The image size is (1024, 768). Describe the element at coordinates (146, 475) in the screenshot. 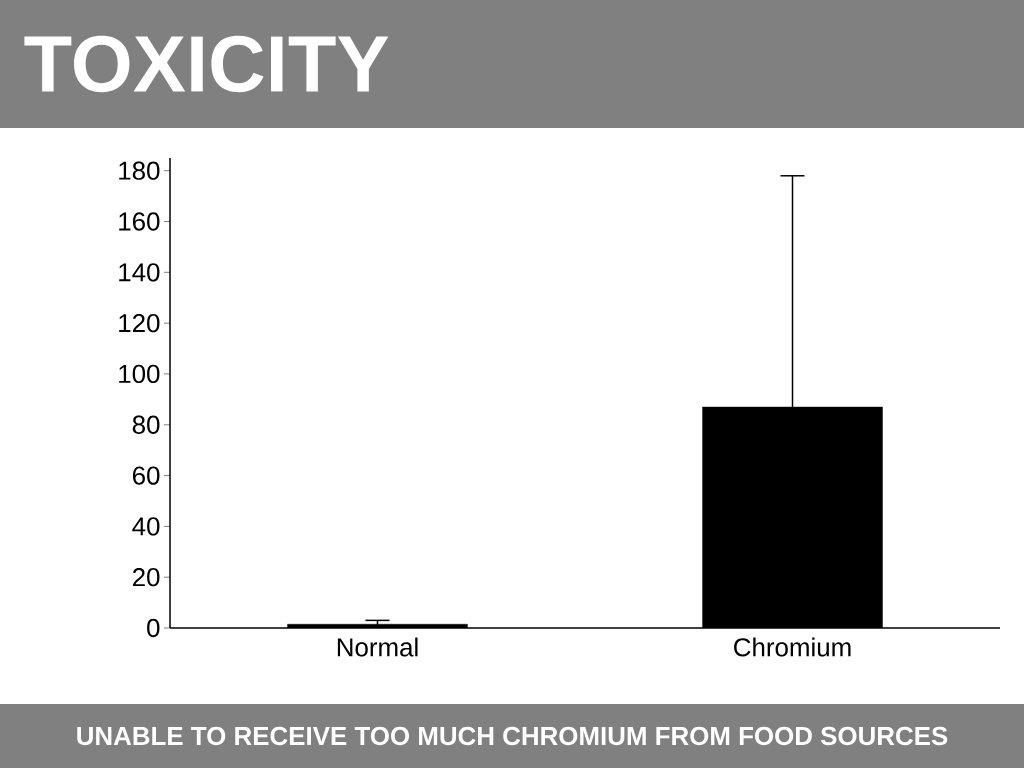

I see `y-tick-label: 60` at that location.